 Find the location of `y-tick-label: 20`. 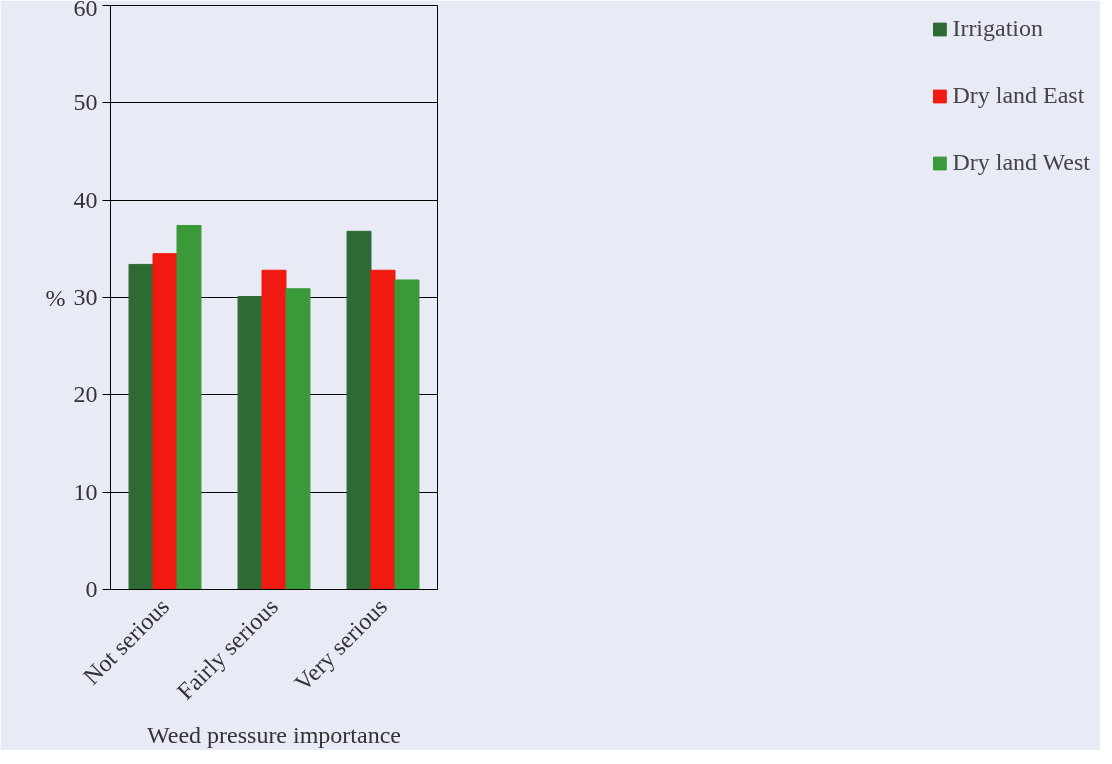

y-tick-label: 20 is located at coordinates (85, 394).